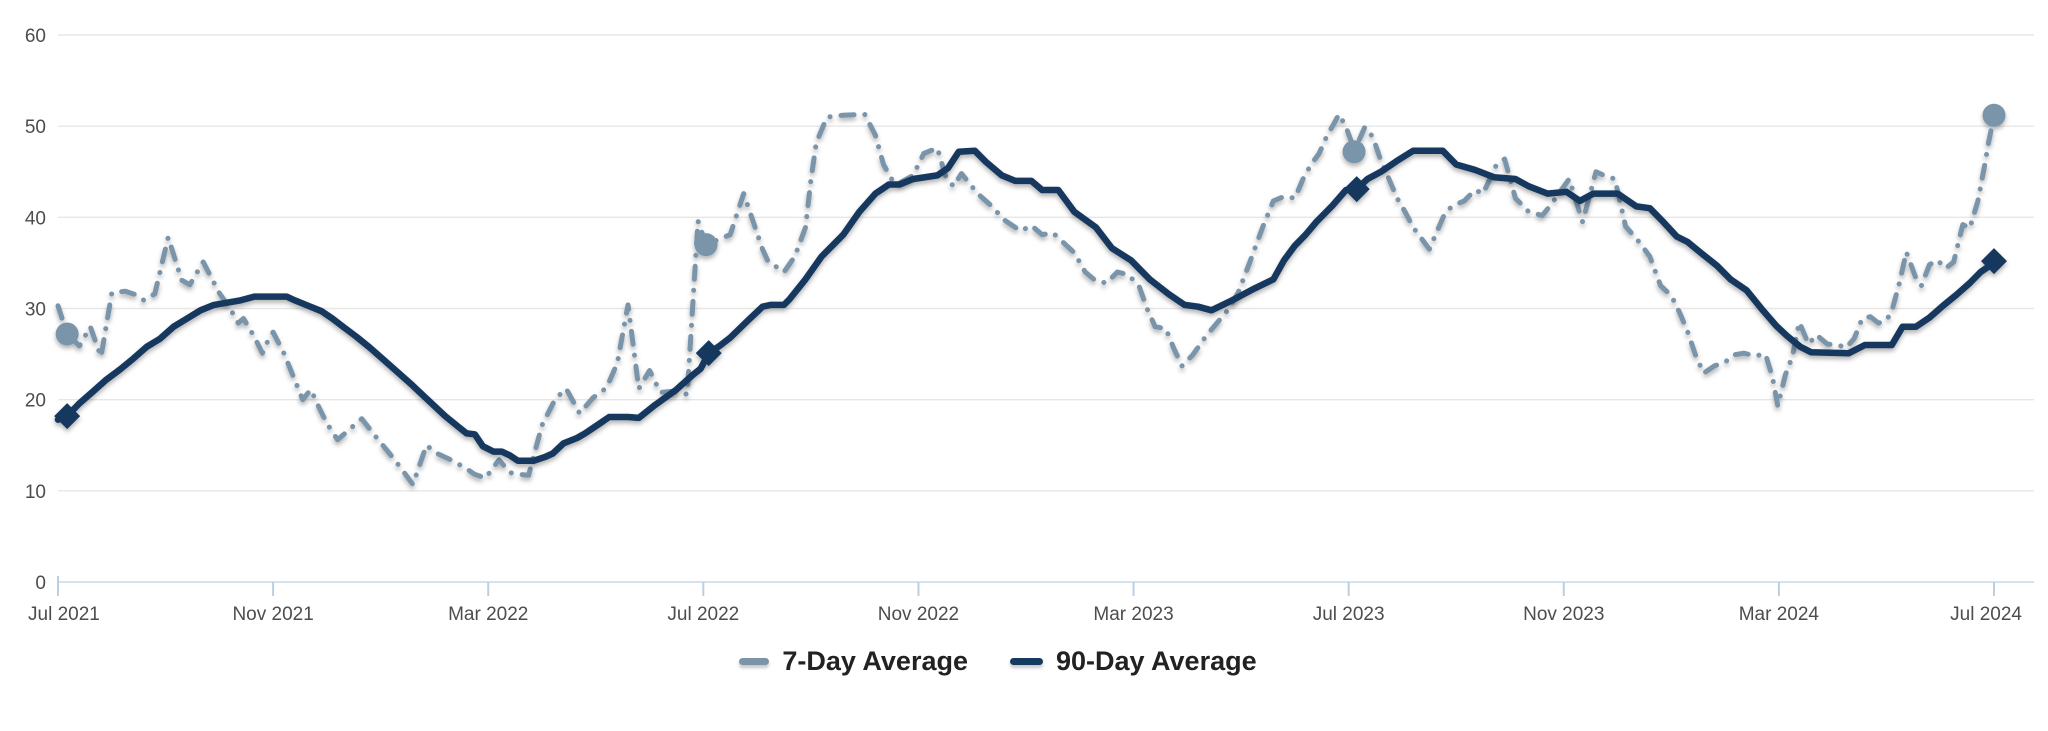 This screenshot has height=731, width=2048. I want to click on y-axis-label-10: 10, so click(35, 492).